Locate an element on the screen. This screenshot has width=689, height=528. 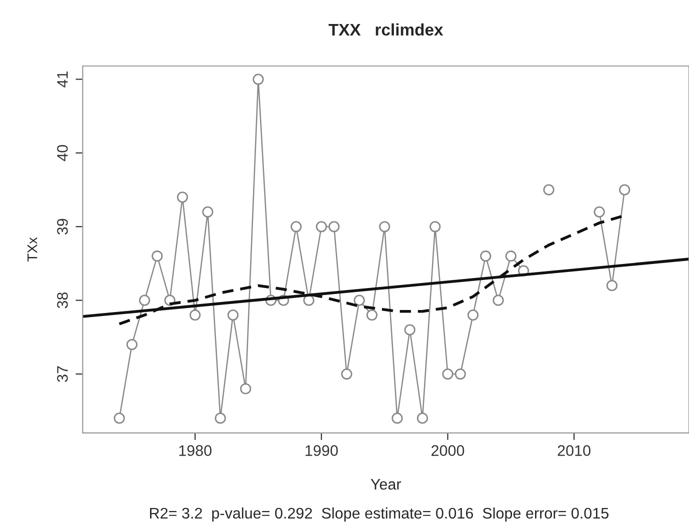
x-tick-label: 1980 is located at coordinates (195, 450).